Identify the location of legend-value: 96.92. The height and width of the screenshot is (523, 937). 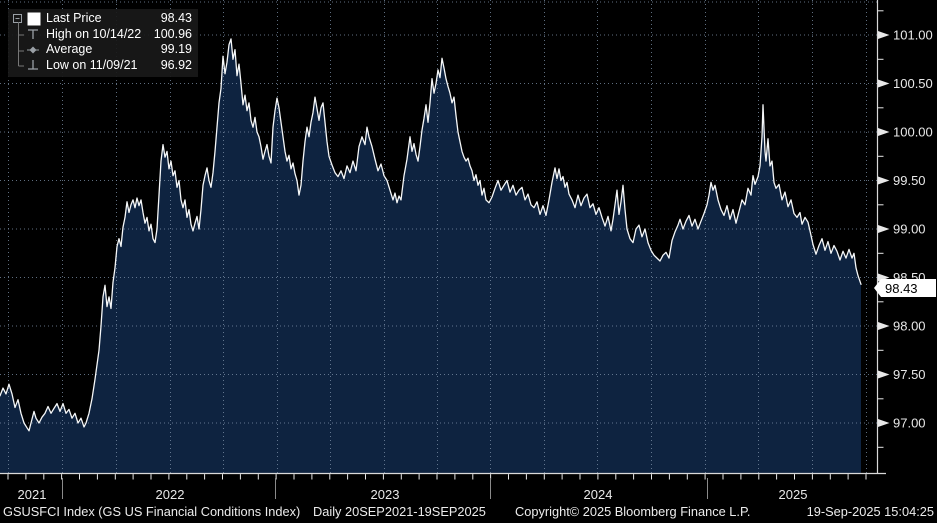
(176, 64).